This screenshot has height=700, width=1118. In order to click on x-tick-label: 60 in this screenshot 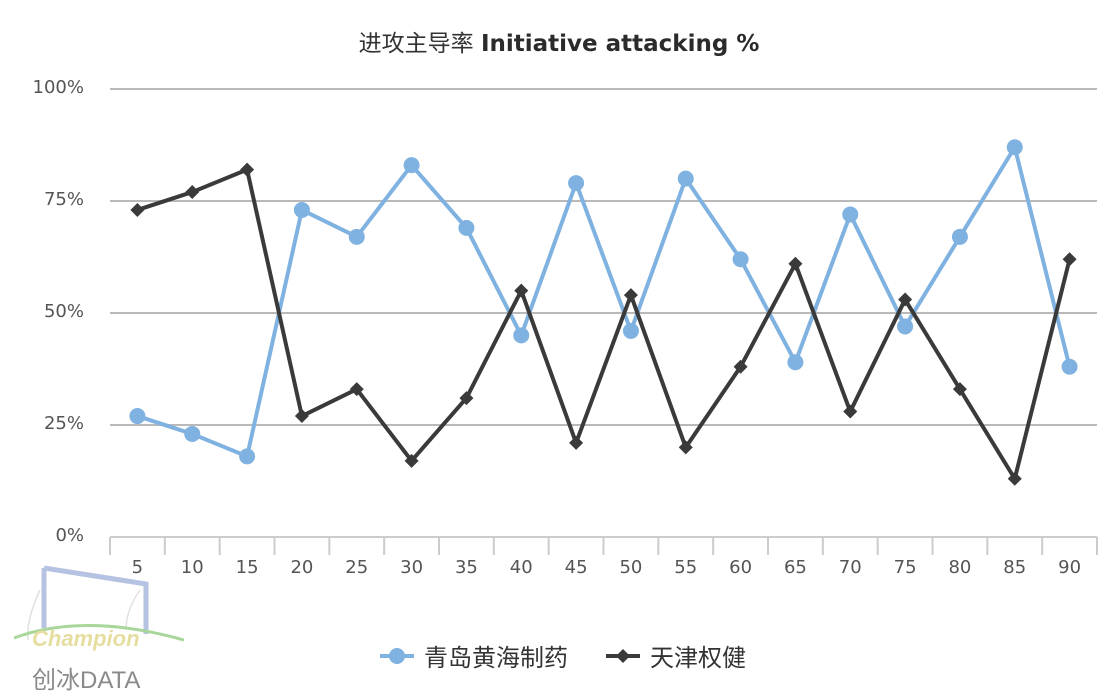, I will do `click(741, 567)`.